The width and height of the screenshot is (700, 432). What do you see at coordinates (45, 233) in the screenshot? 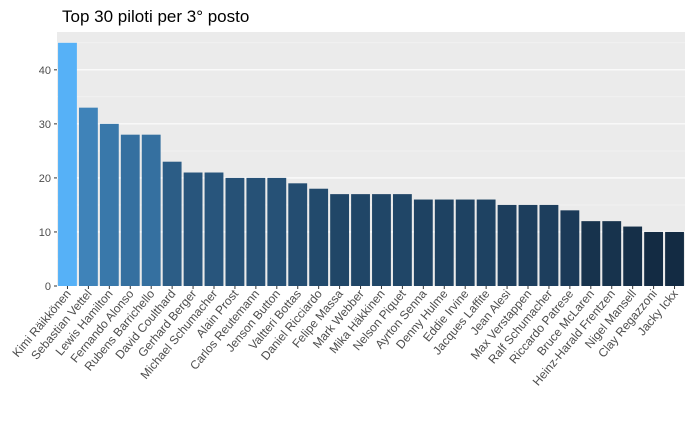
I see `y-tick-label: 10` at bounding box center [45, 233].